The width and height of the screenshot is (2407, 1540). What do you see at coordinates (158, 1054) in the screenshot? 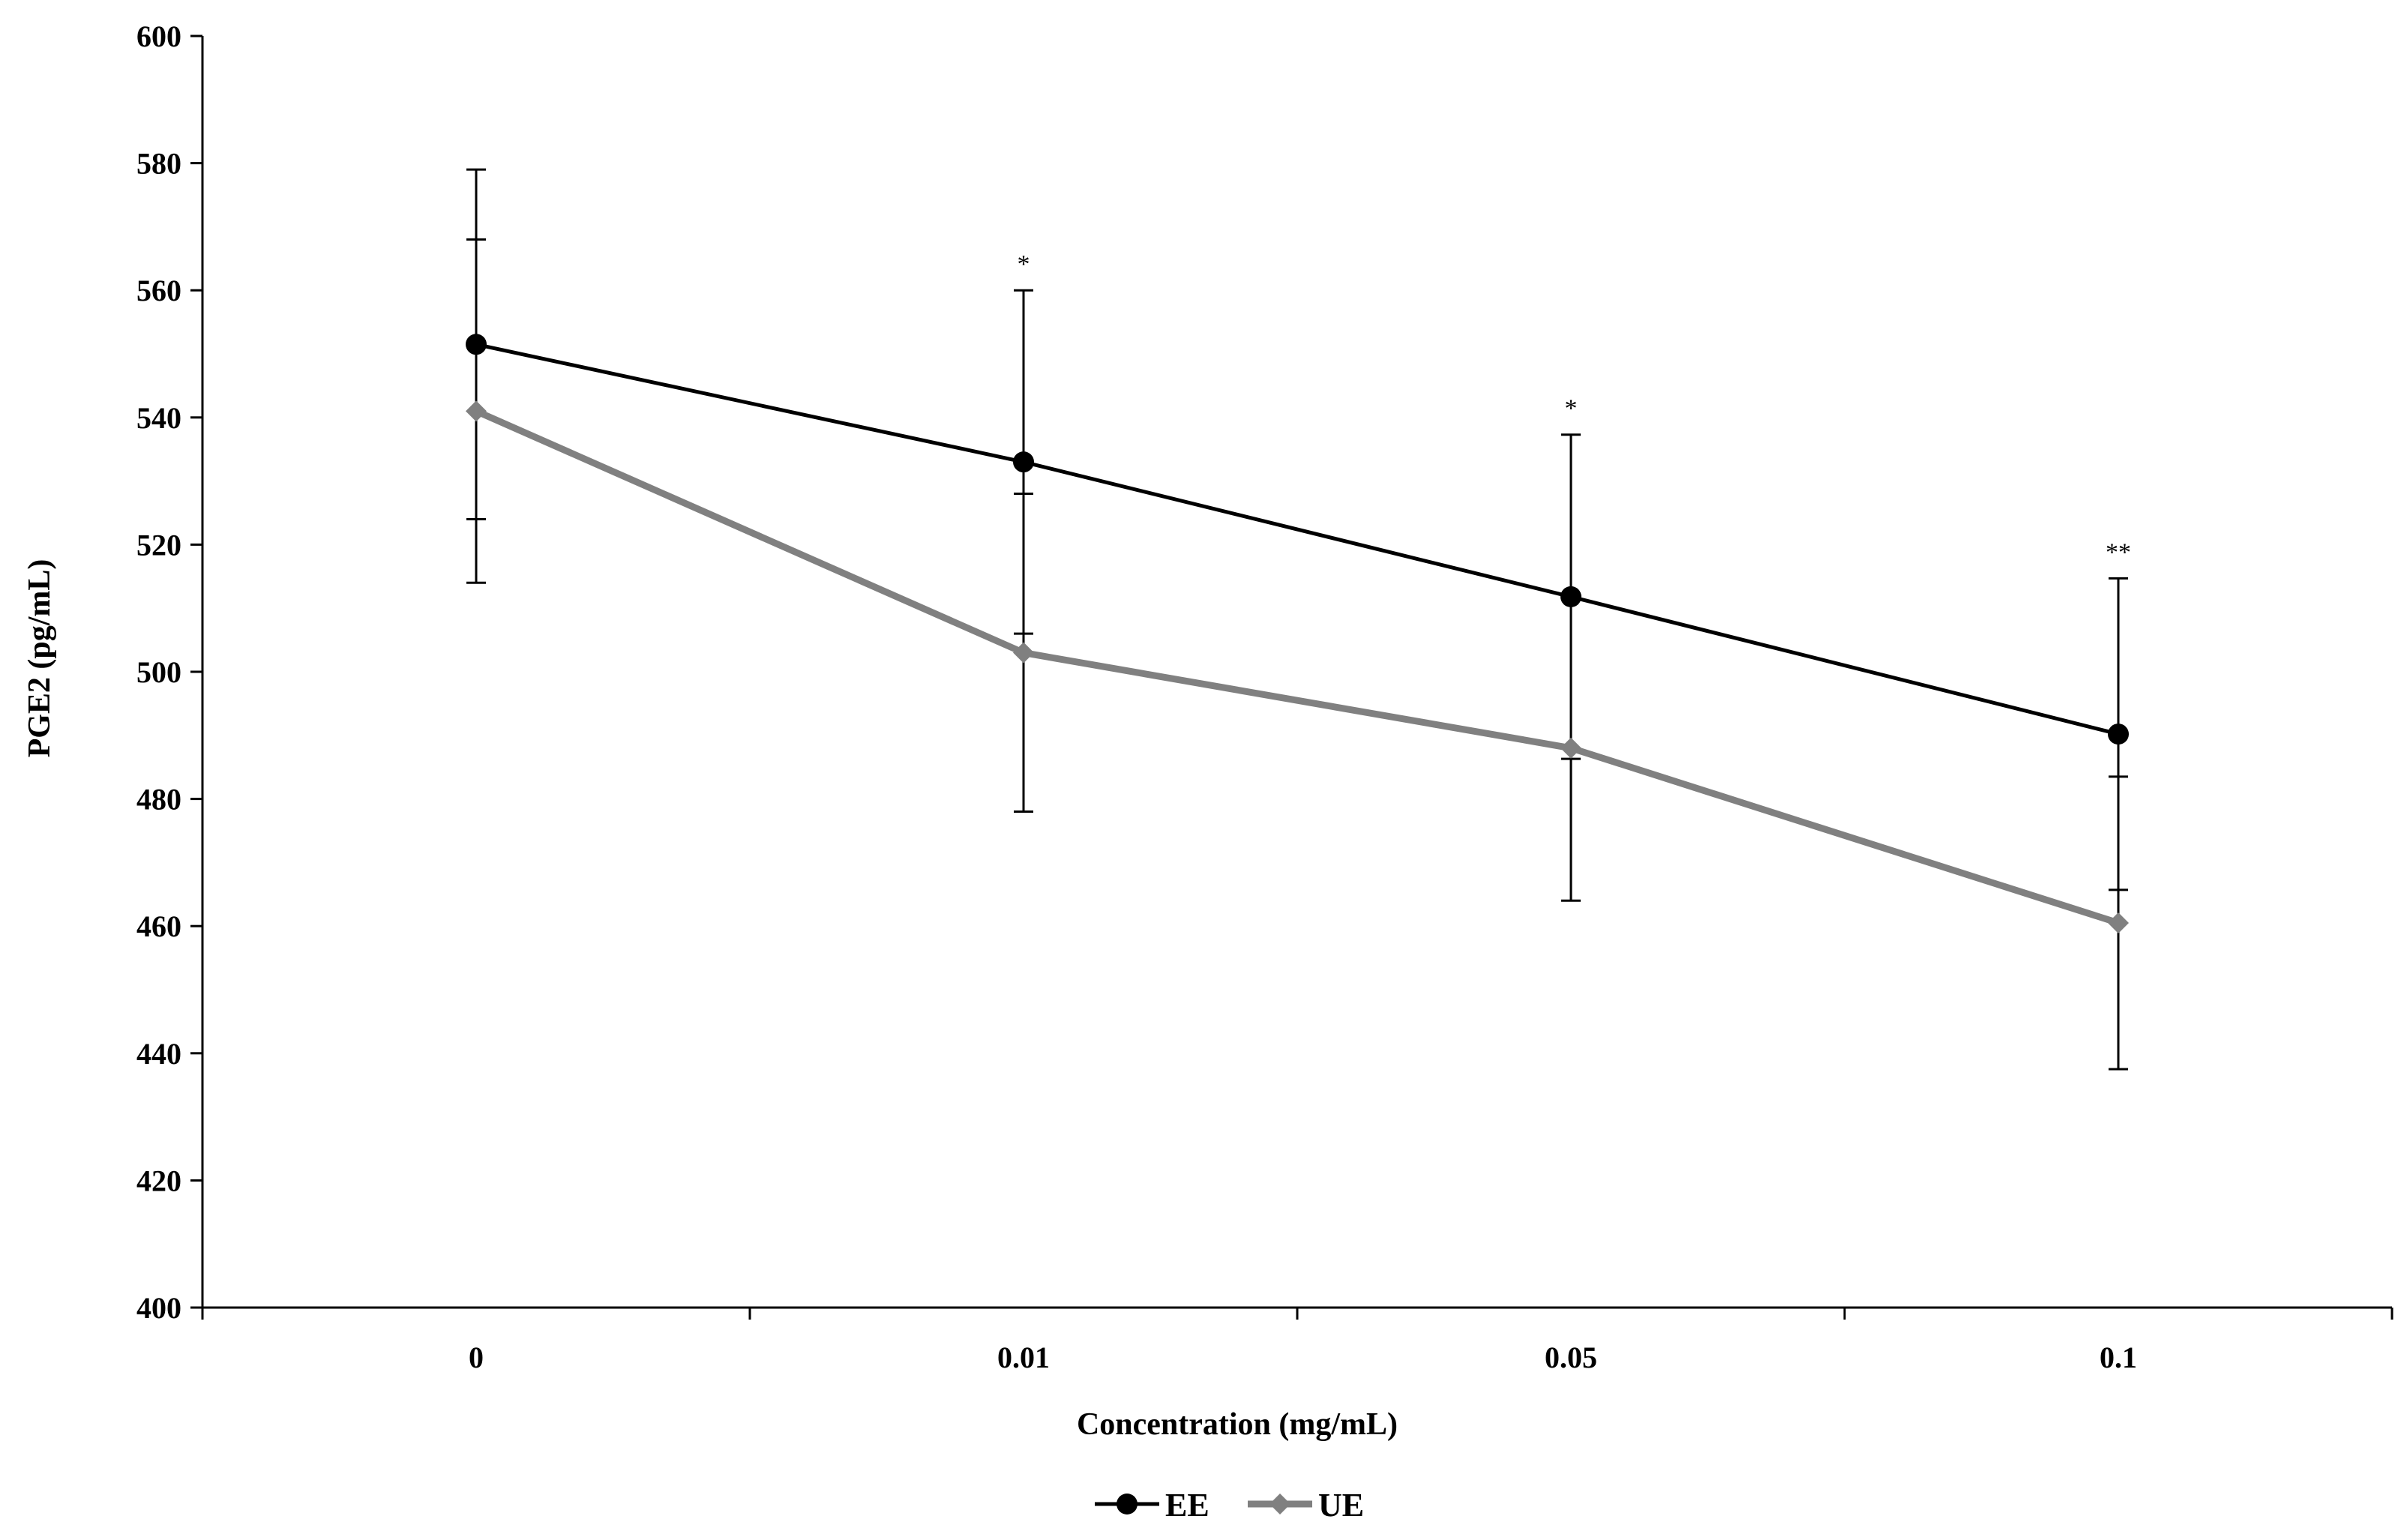
I see `y-tick-label: 440` at bounding box center [158, 1054].